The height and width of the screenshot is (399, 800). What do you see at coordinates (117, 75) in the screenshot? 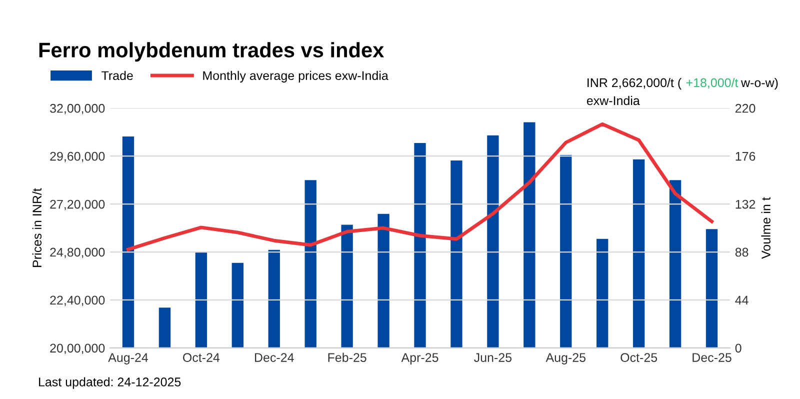
I see `legend-label: Trade` at bounding box center [117, 75].